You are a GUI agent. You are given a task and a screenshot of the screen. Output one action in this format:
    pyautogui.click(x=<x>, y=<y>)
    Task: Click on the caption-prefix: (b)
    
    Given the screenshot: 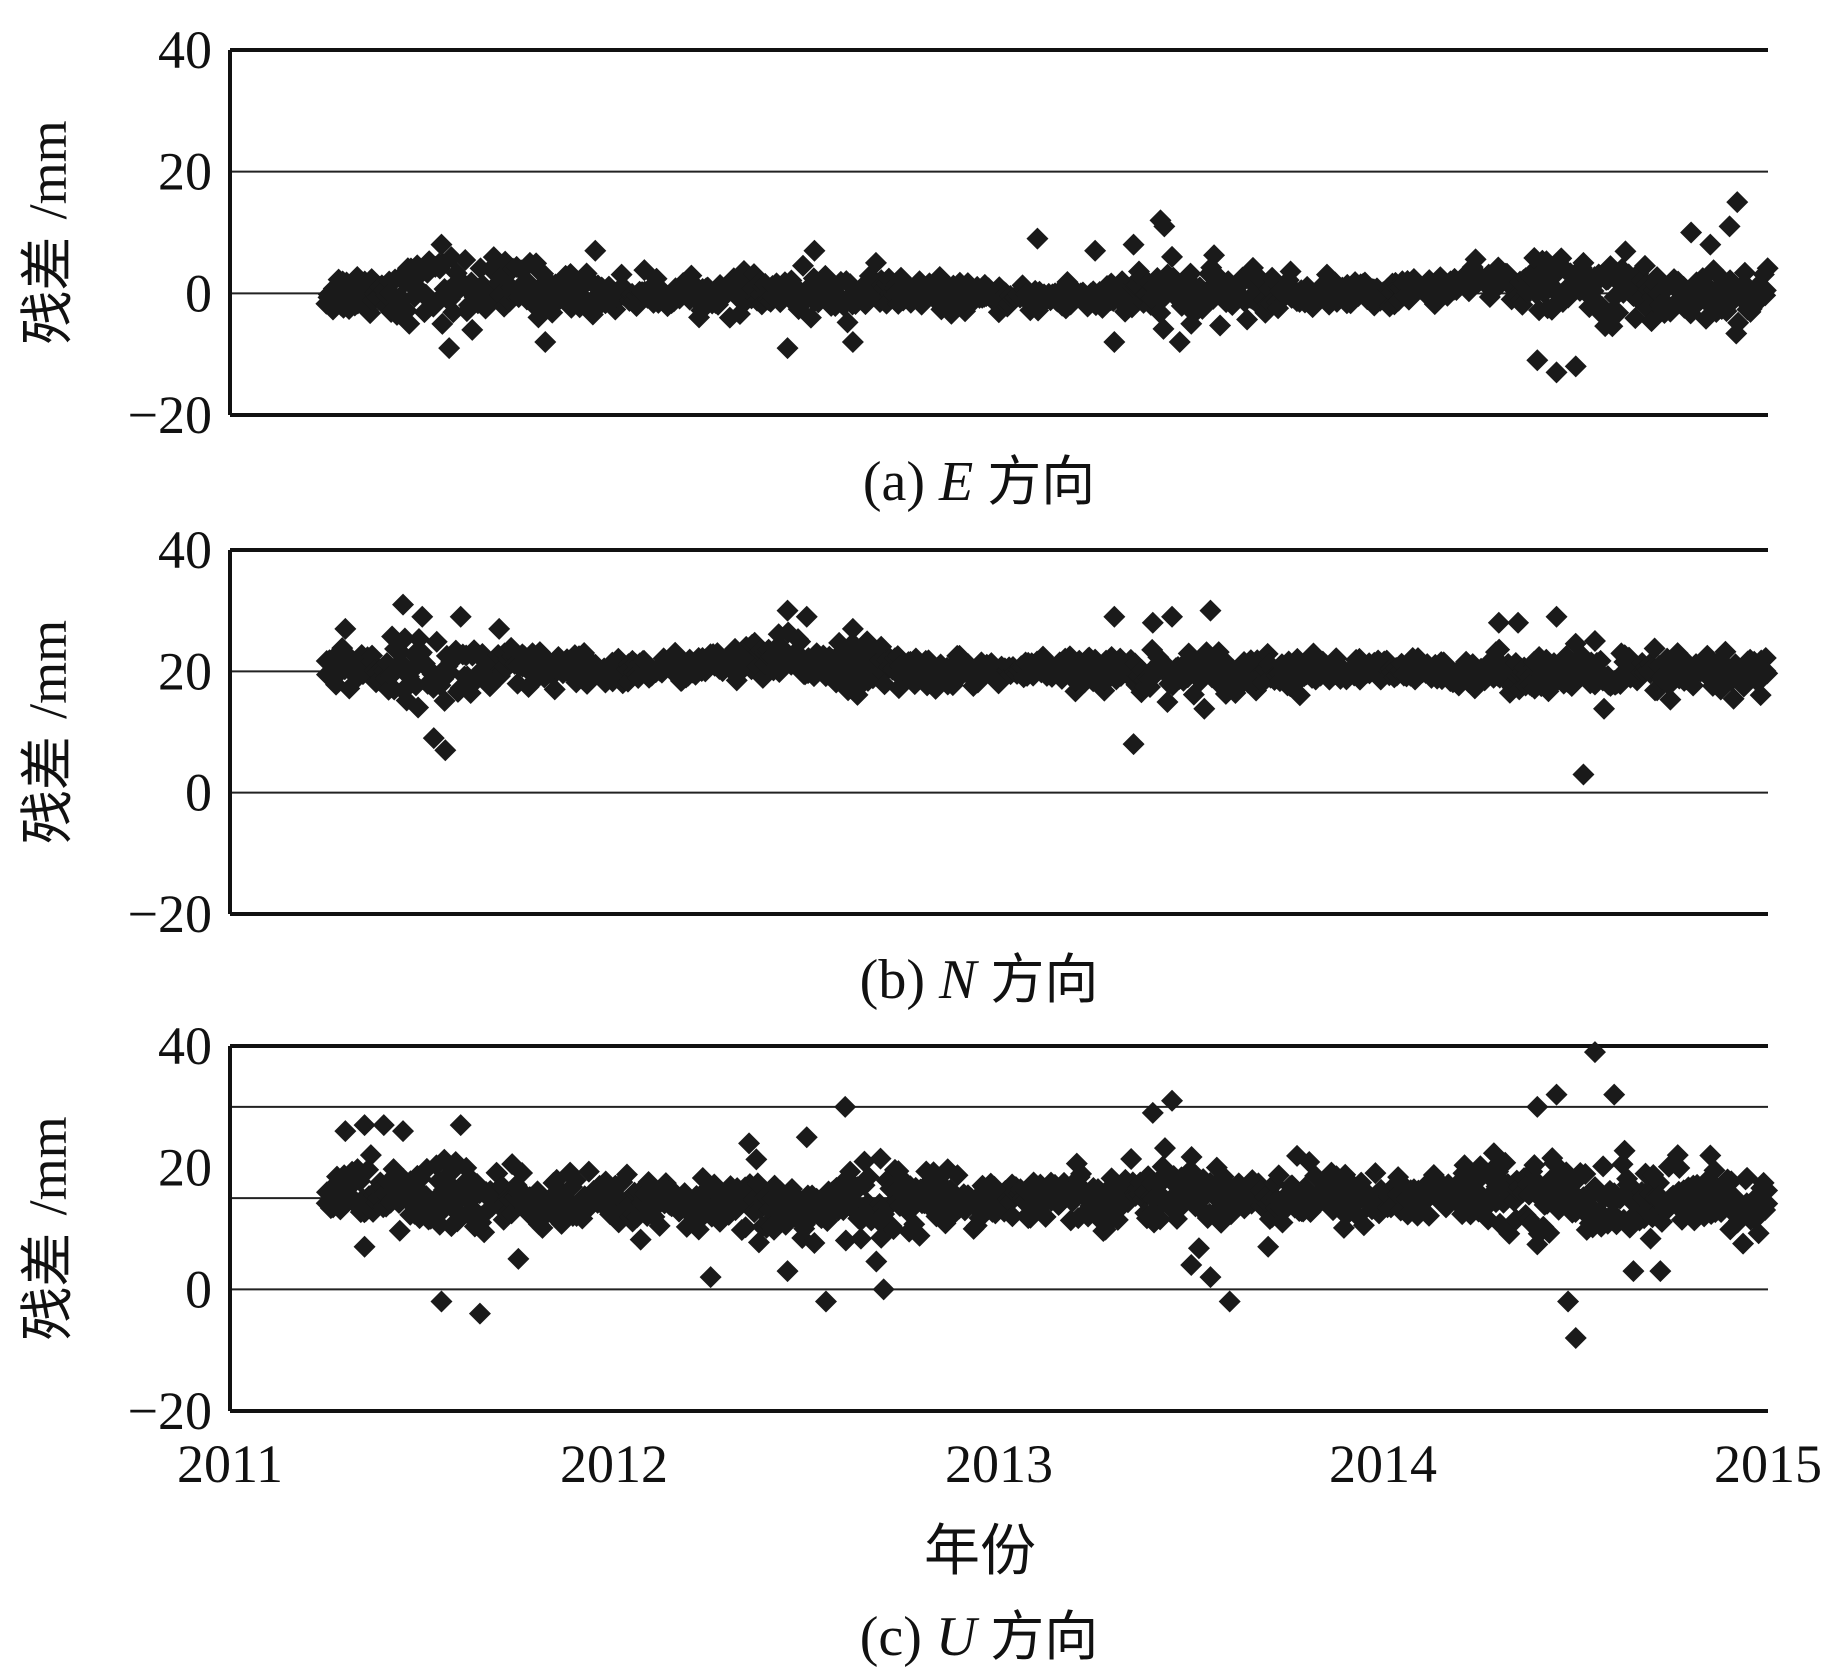 What is the action you would take?
    pyautogui.click(x=899, y=980)
    